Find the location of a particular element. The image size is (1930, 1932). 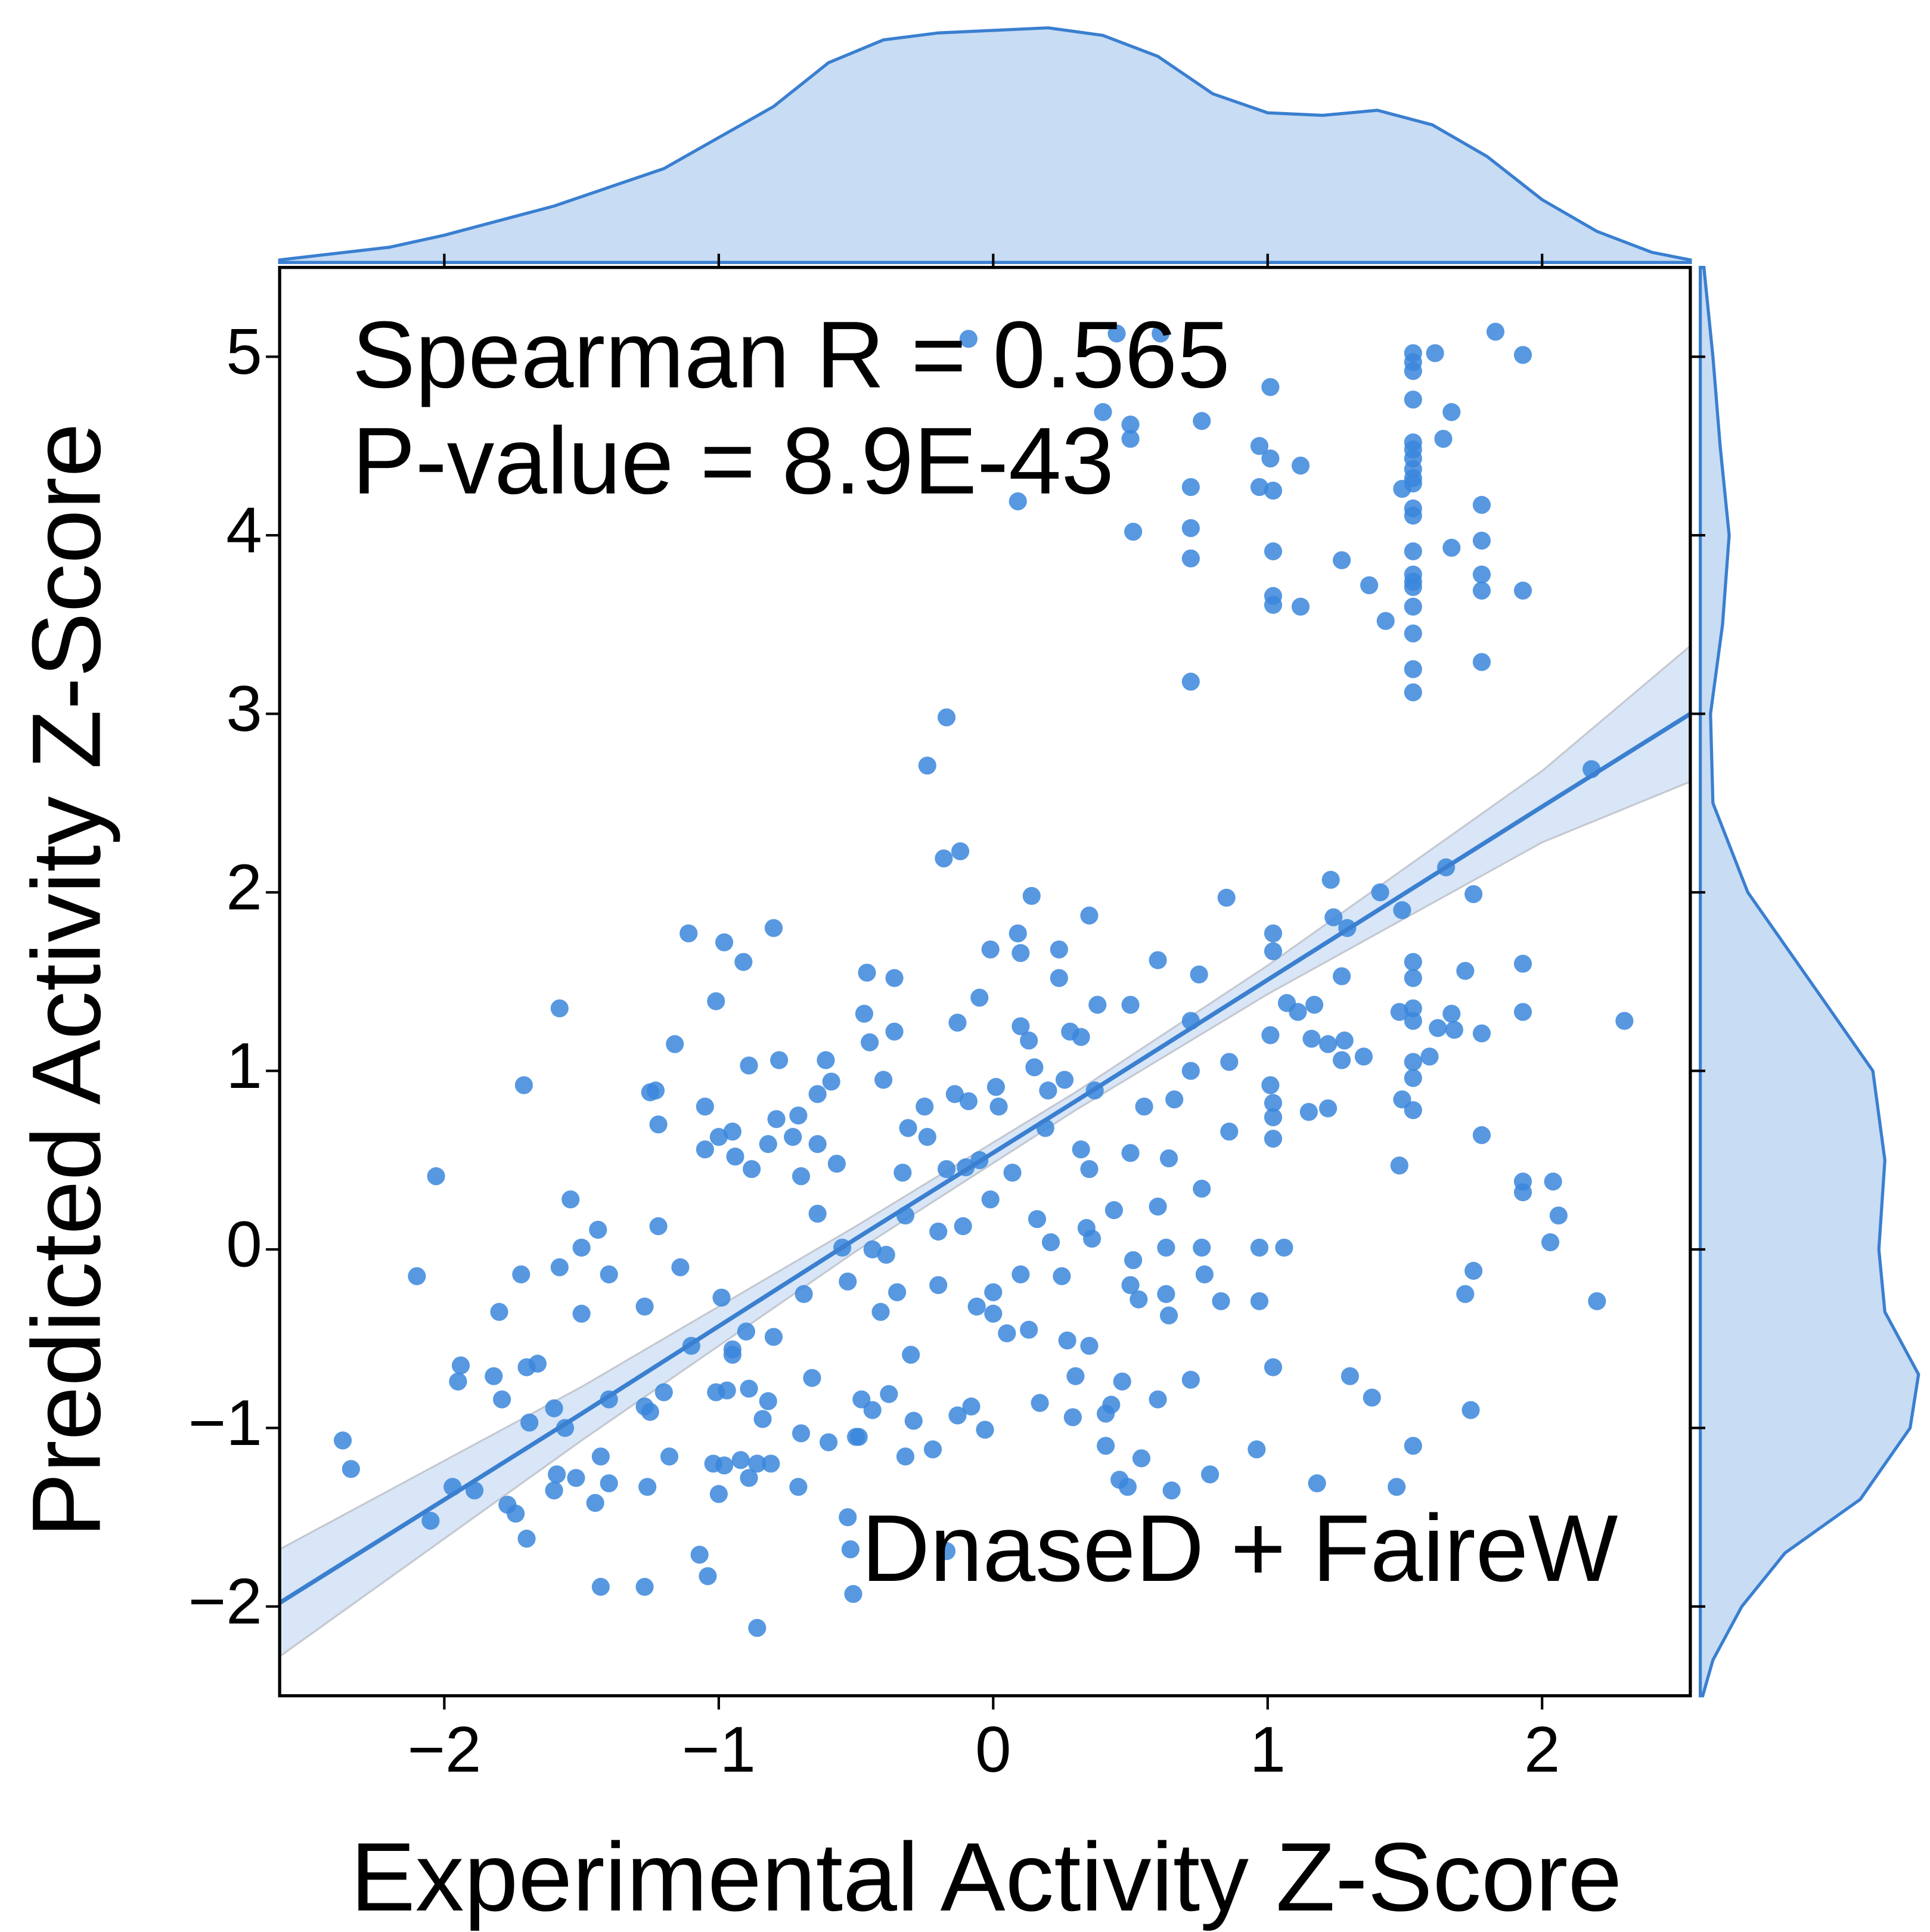

y-tick-label: 1 is located at coordinates (244, 1065).